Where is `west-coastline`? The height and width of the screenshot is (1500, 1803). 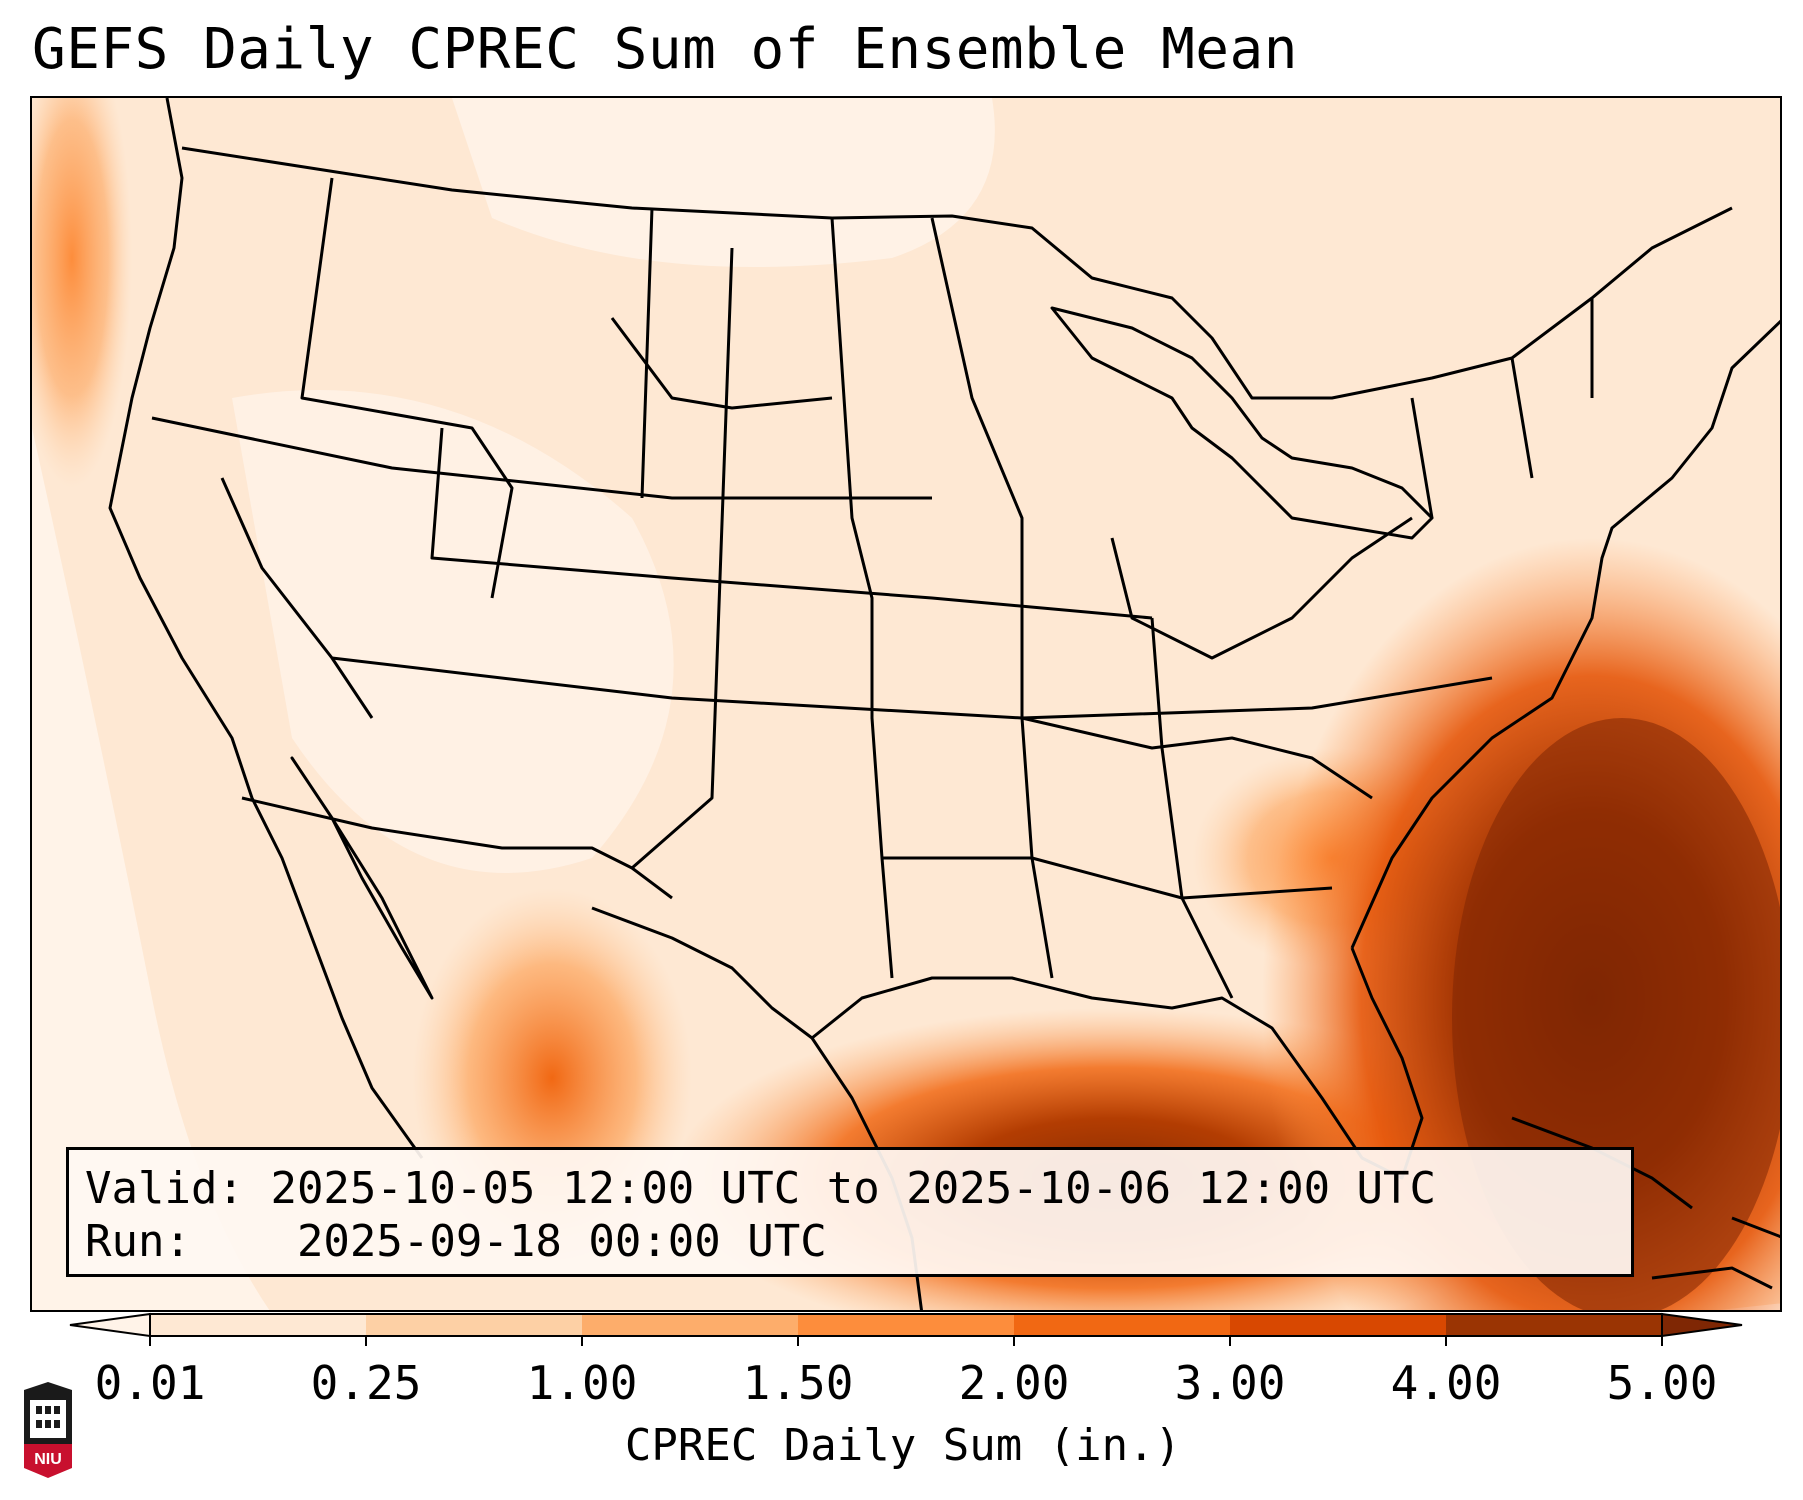 west-coastline is located at coordinates (266, 628).